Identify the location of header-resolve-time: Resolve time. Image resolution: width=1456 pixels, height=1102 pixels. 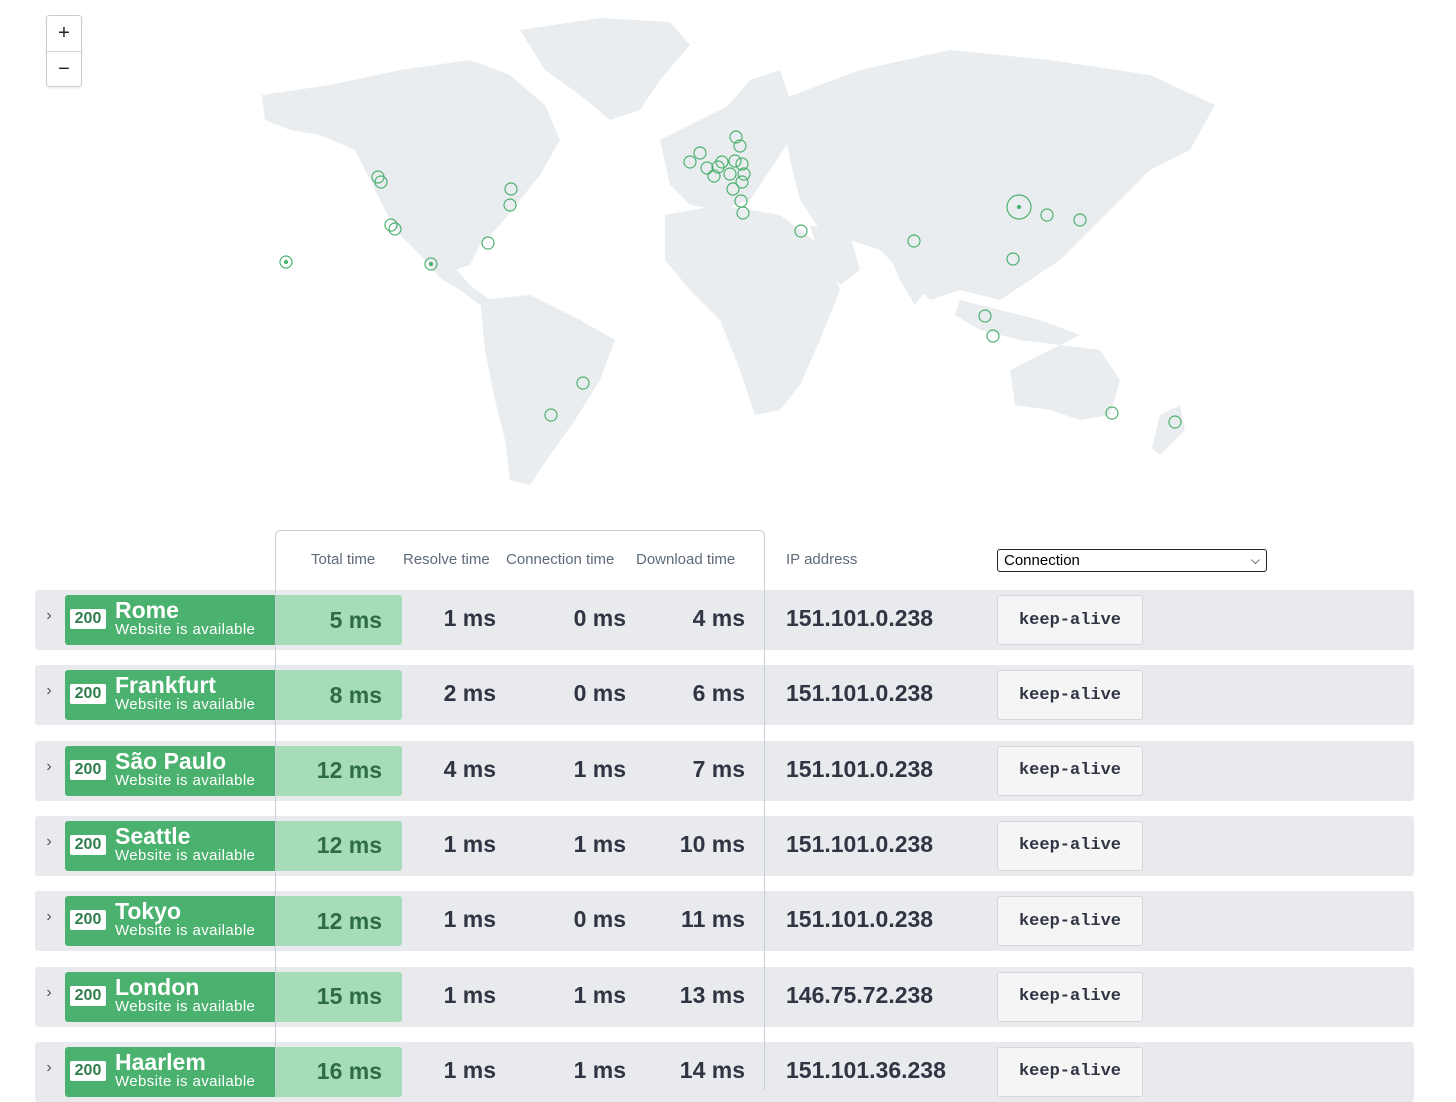
(446, 559).